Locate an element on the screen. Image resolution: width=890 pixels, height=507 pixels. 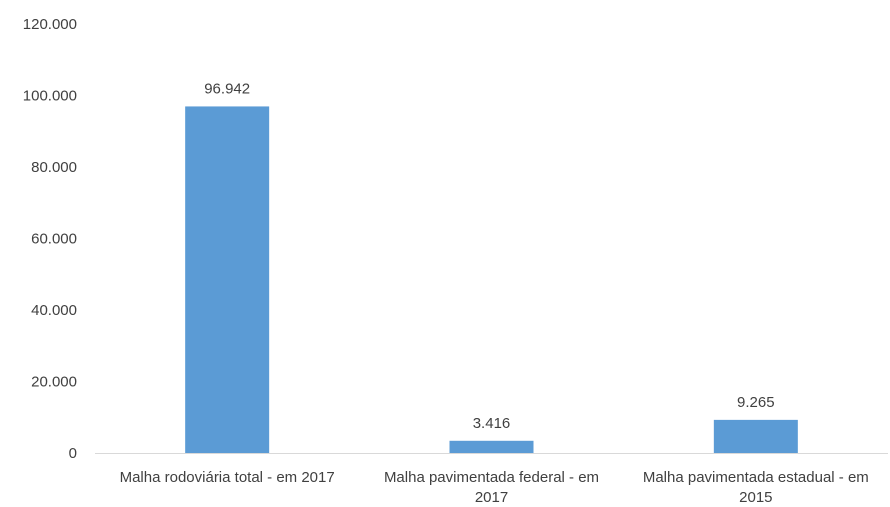
category-label-line: Malha rodoviária total - em 2017 is located at coordinates (227, 477).